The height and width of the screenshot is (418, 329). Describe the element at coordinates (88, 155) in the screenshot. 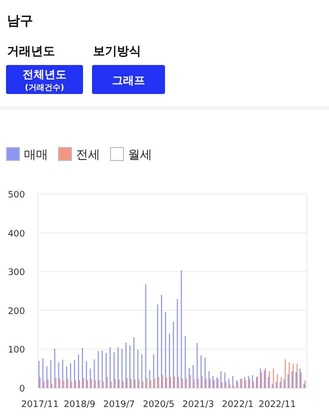

I see `legend-label: 전세` at that location.